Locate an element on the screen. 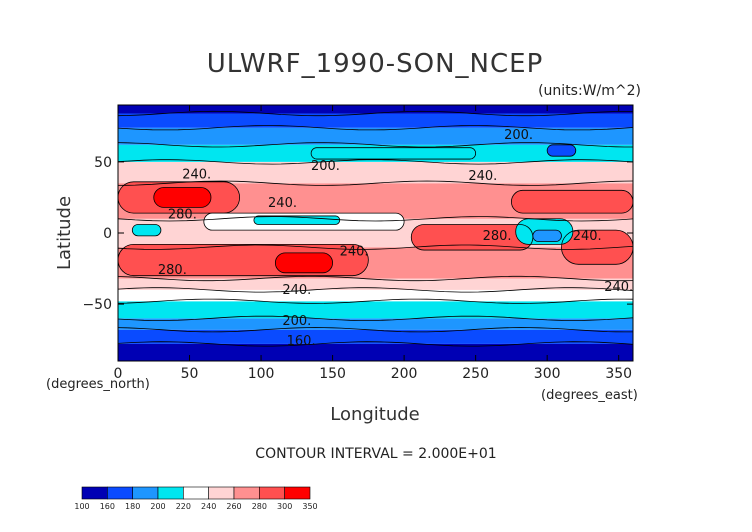 This screenshot has width=752, height=532. colorbar: 100 160 180 200 220 240 260 280 300 350 is located at coordinates (196, 498).